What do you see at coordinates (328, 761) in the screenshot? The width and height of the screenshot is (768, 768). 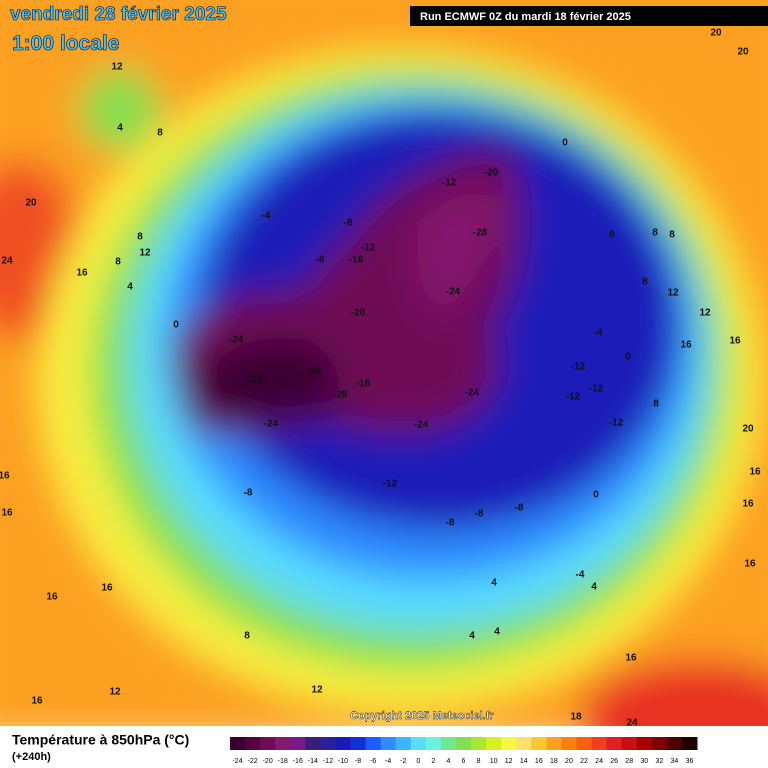 I see `colorbar-label: -12` at bounding box center [328, 761].